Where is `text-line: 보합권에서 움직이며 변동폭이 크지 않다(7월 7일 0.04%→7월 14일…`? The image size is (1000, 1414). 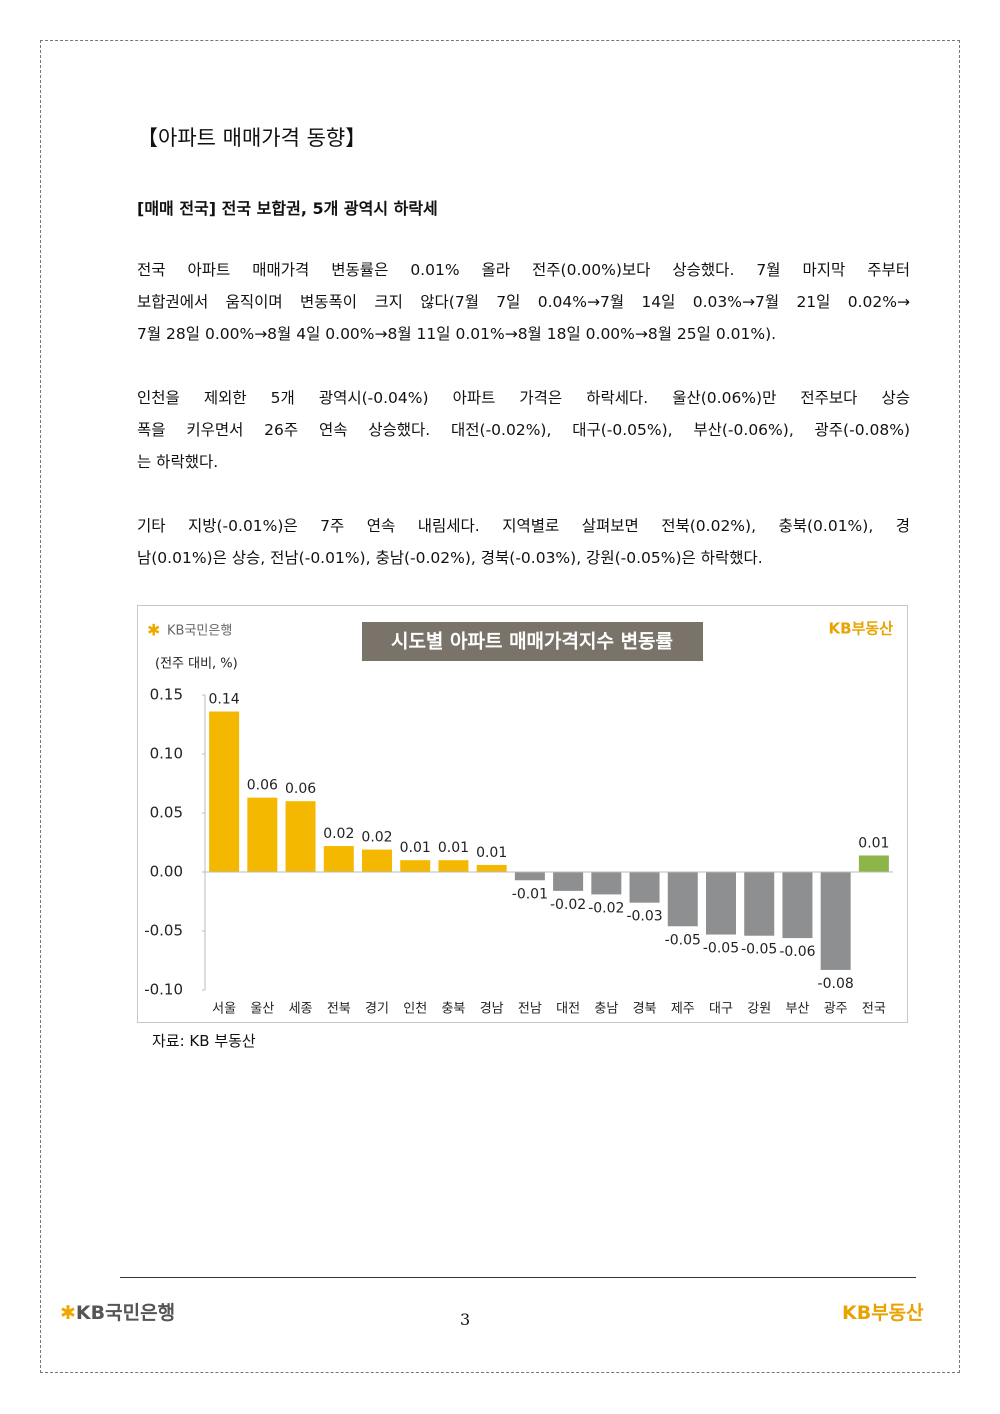 text-line: 보합권에서 움직이며 변동폭이 크지 않다(7월 7일 0.04%→7월 14일… is located at coordinates (523, 302).